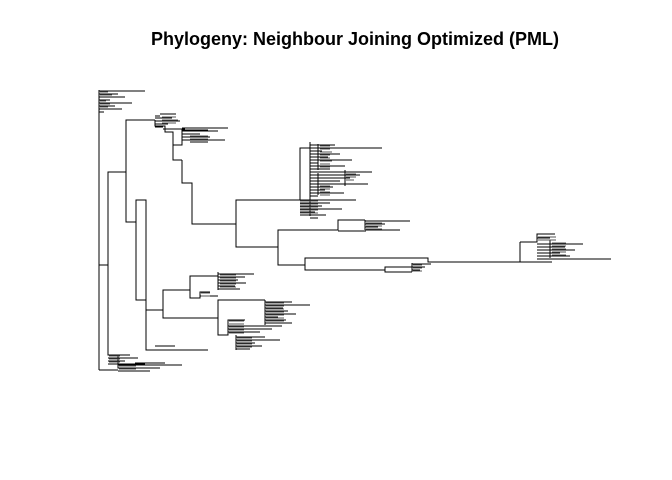 The width and height of the screenshot is (672, 480). What do you see at coordinates (122, 101) in the screenshot?
I see `clade-top-leaves` at bounding box center [122, 101].